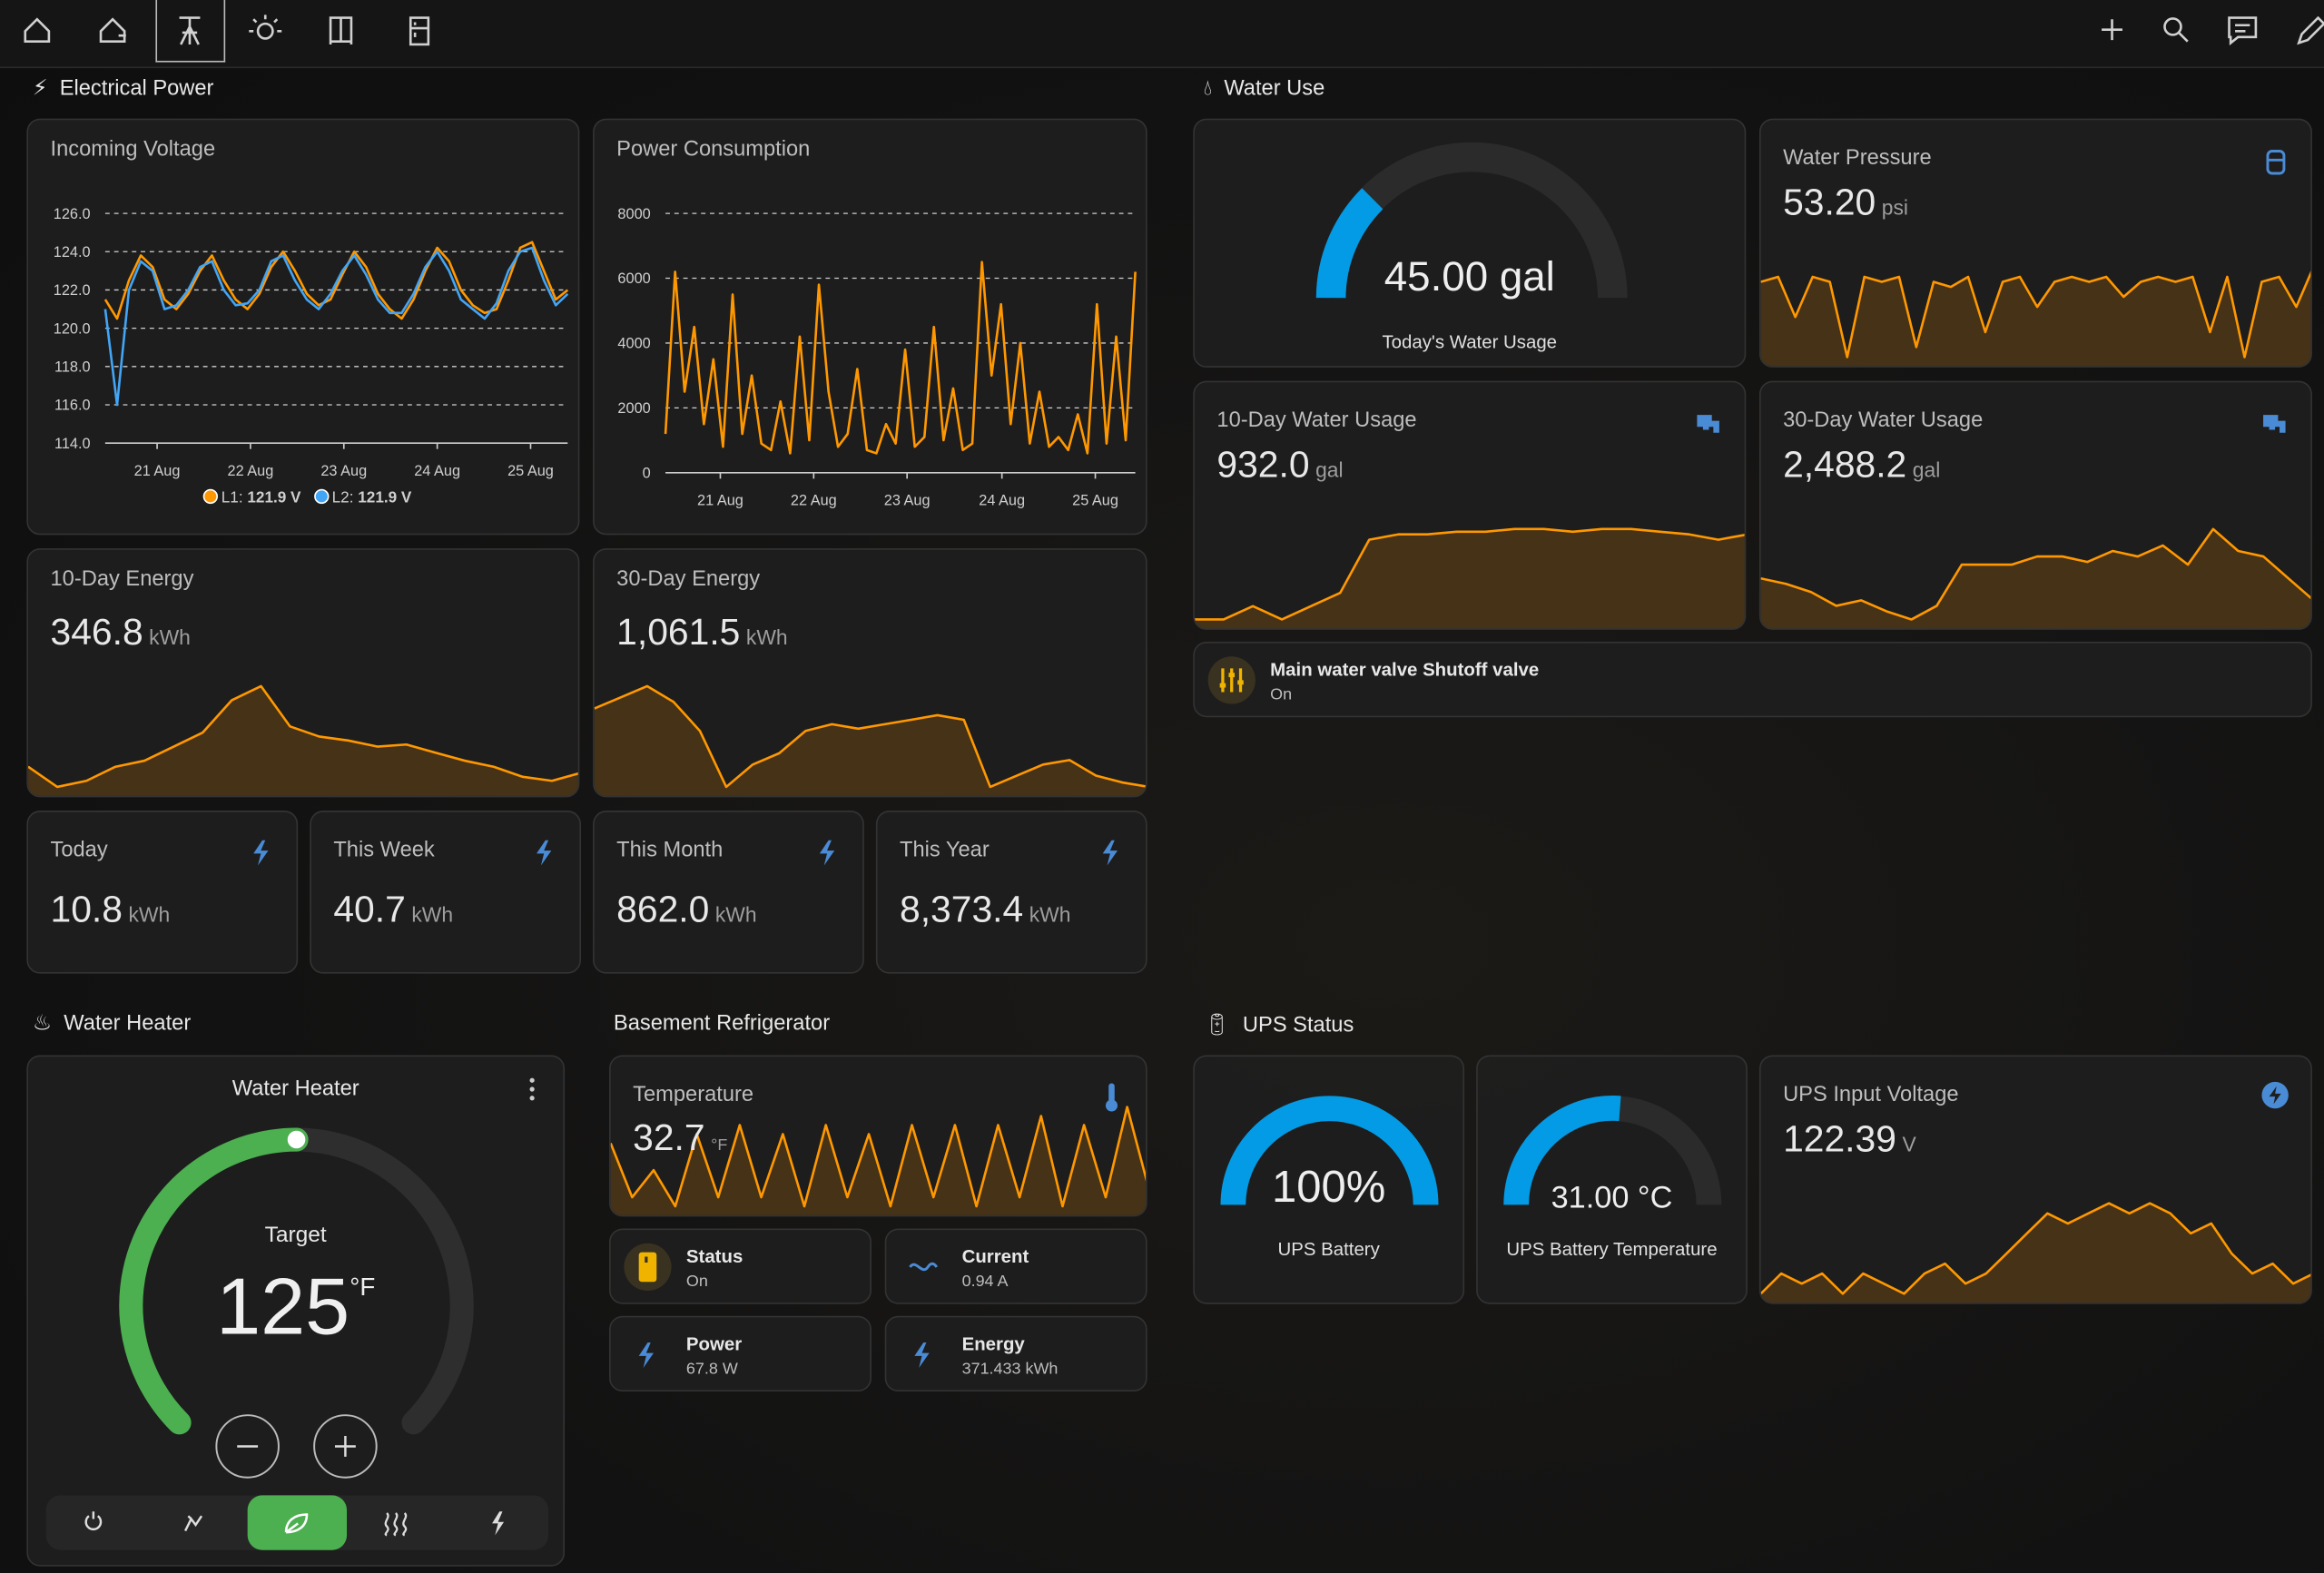 Image resolution: width=2324 pixels, height=1573 pixels. I want to click on assist-icon, so click(2243, 31).